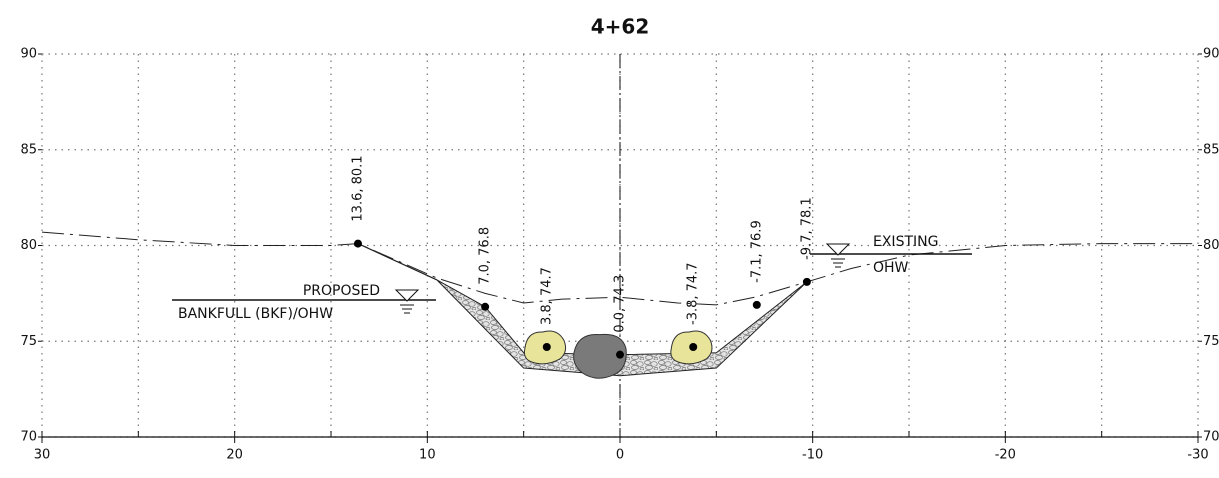  Describe the element at coordinates (255, 314) in the screenshot. I see `annotation: BANKFULL (BKF)/OHW` at that location.